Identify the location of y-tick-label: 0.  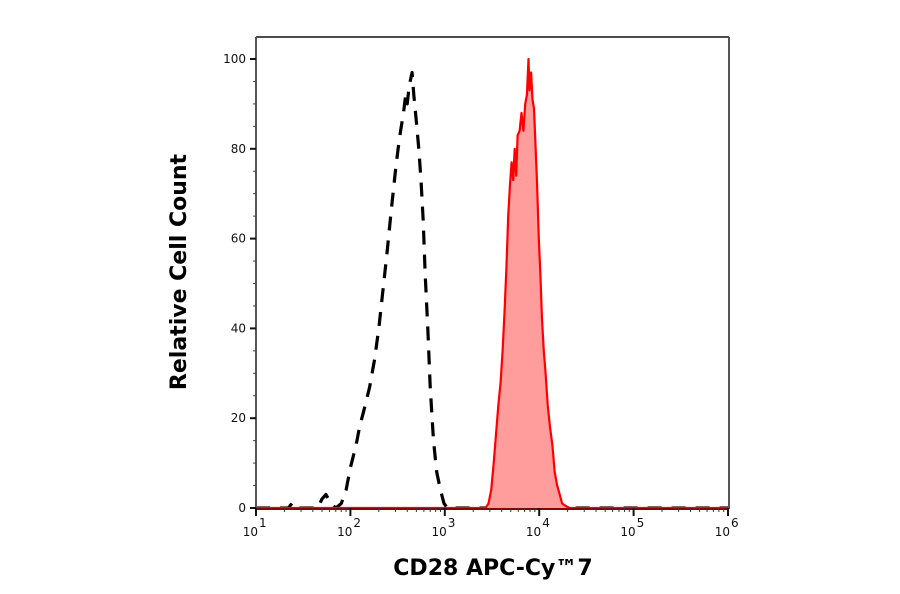
(242, 508).